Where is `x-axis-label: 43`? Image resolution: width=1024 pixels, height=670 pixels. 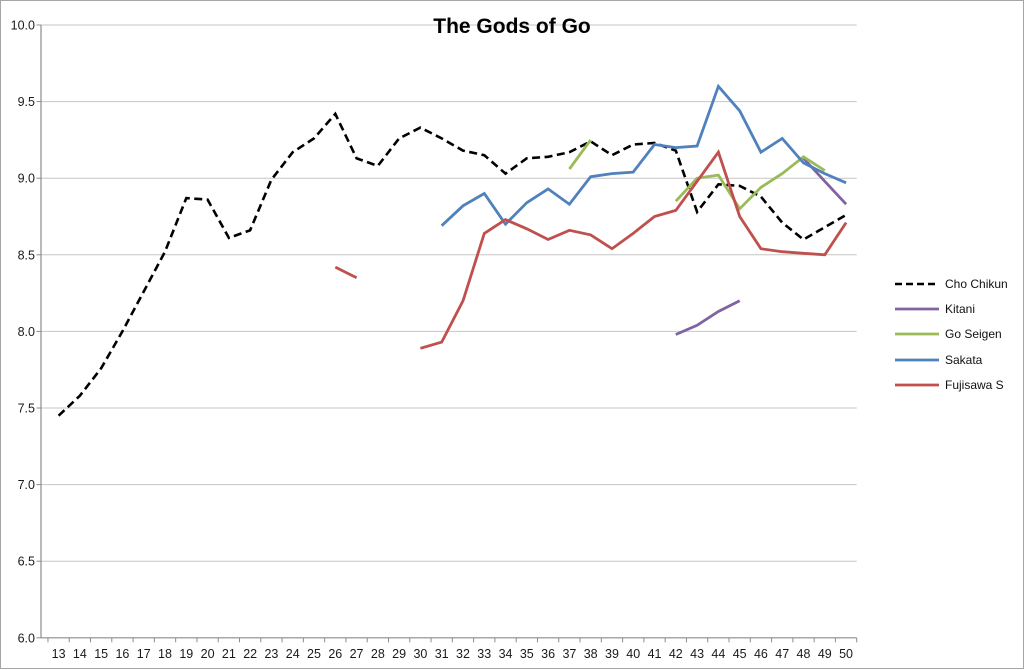 x-axis-label: 43 is located at coordinates (697, 654).